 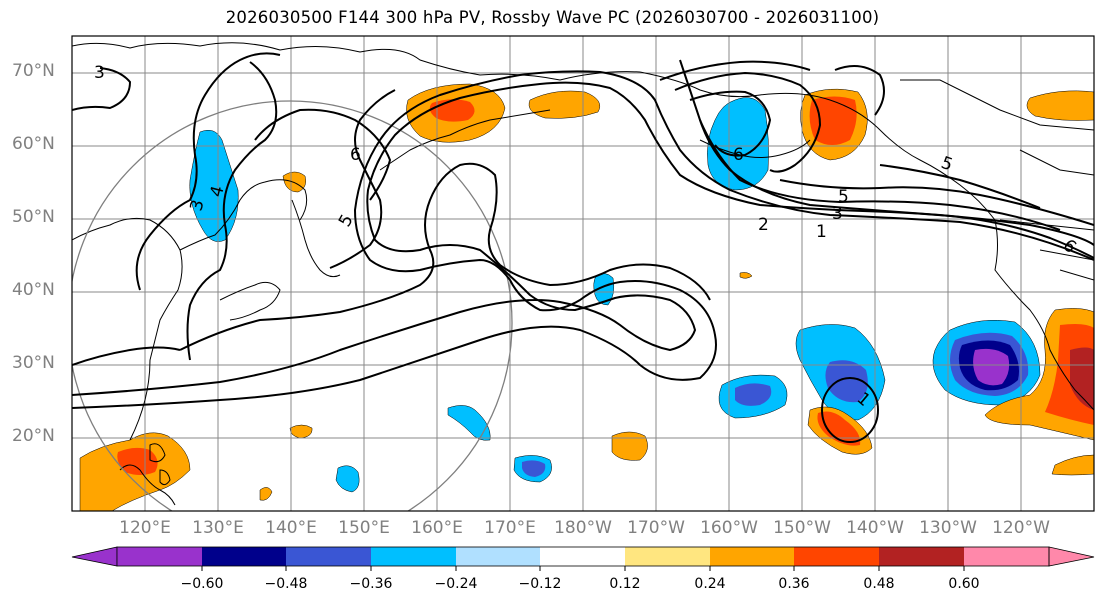 I want to click on lon-label-150w: 150°W, so click(x=802, y=528).